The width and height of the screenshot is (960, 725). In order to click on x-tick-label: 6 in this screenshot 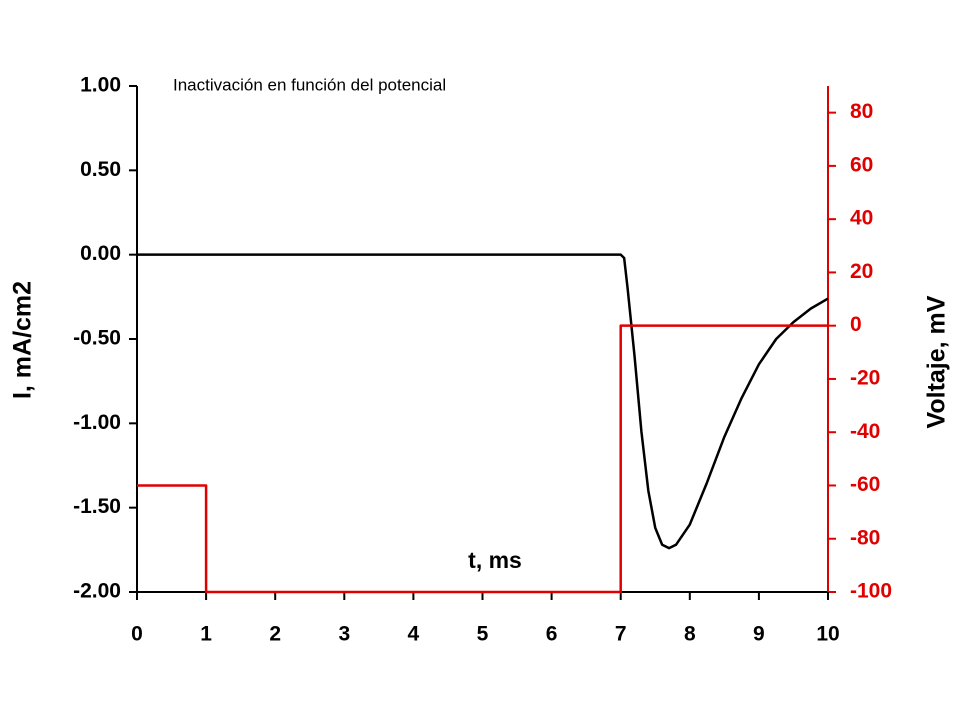, I will do `click(552, 634)`.